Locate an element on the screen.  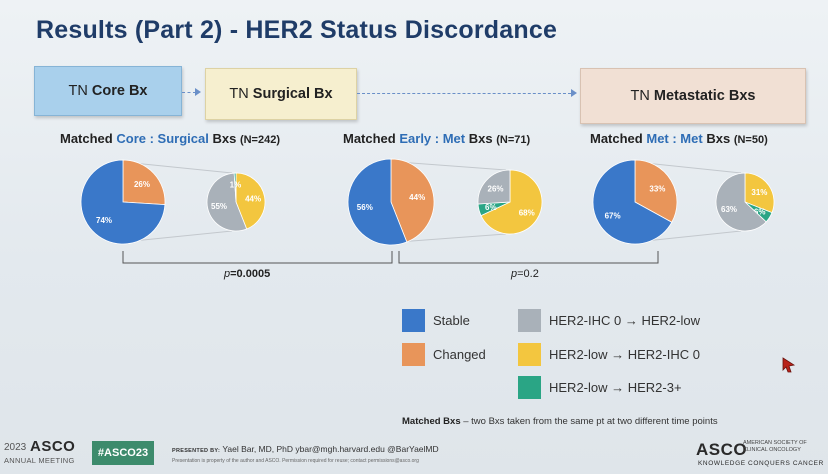
pie-data-label: 68% is located at coordinates (527, 213).